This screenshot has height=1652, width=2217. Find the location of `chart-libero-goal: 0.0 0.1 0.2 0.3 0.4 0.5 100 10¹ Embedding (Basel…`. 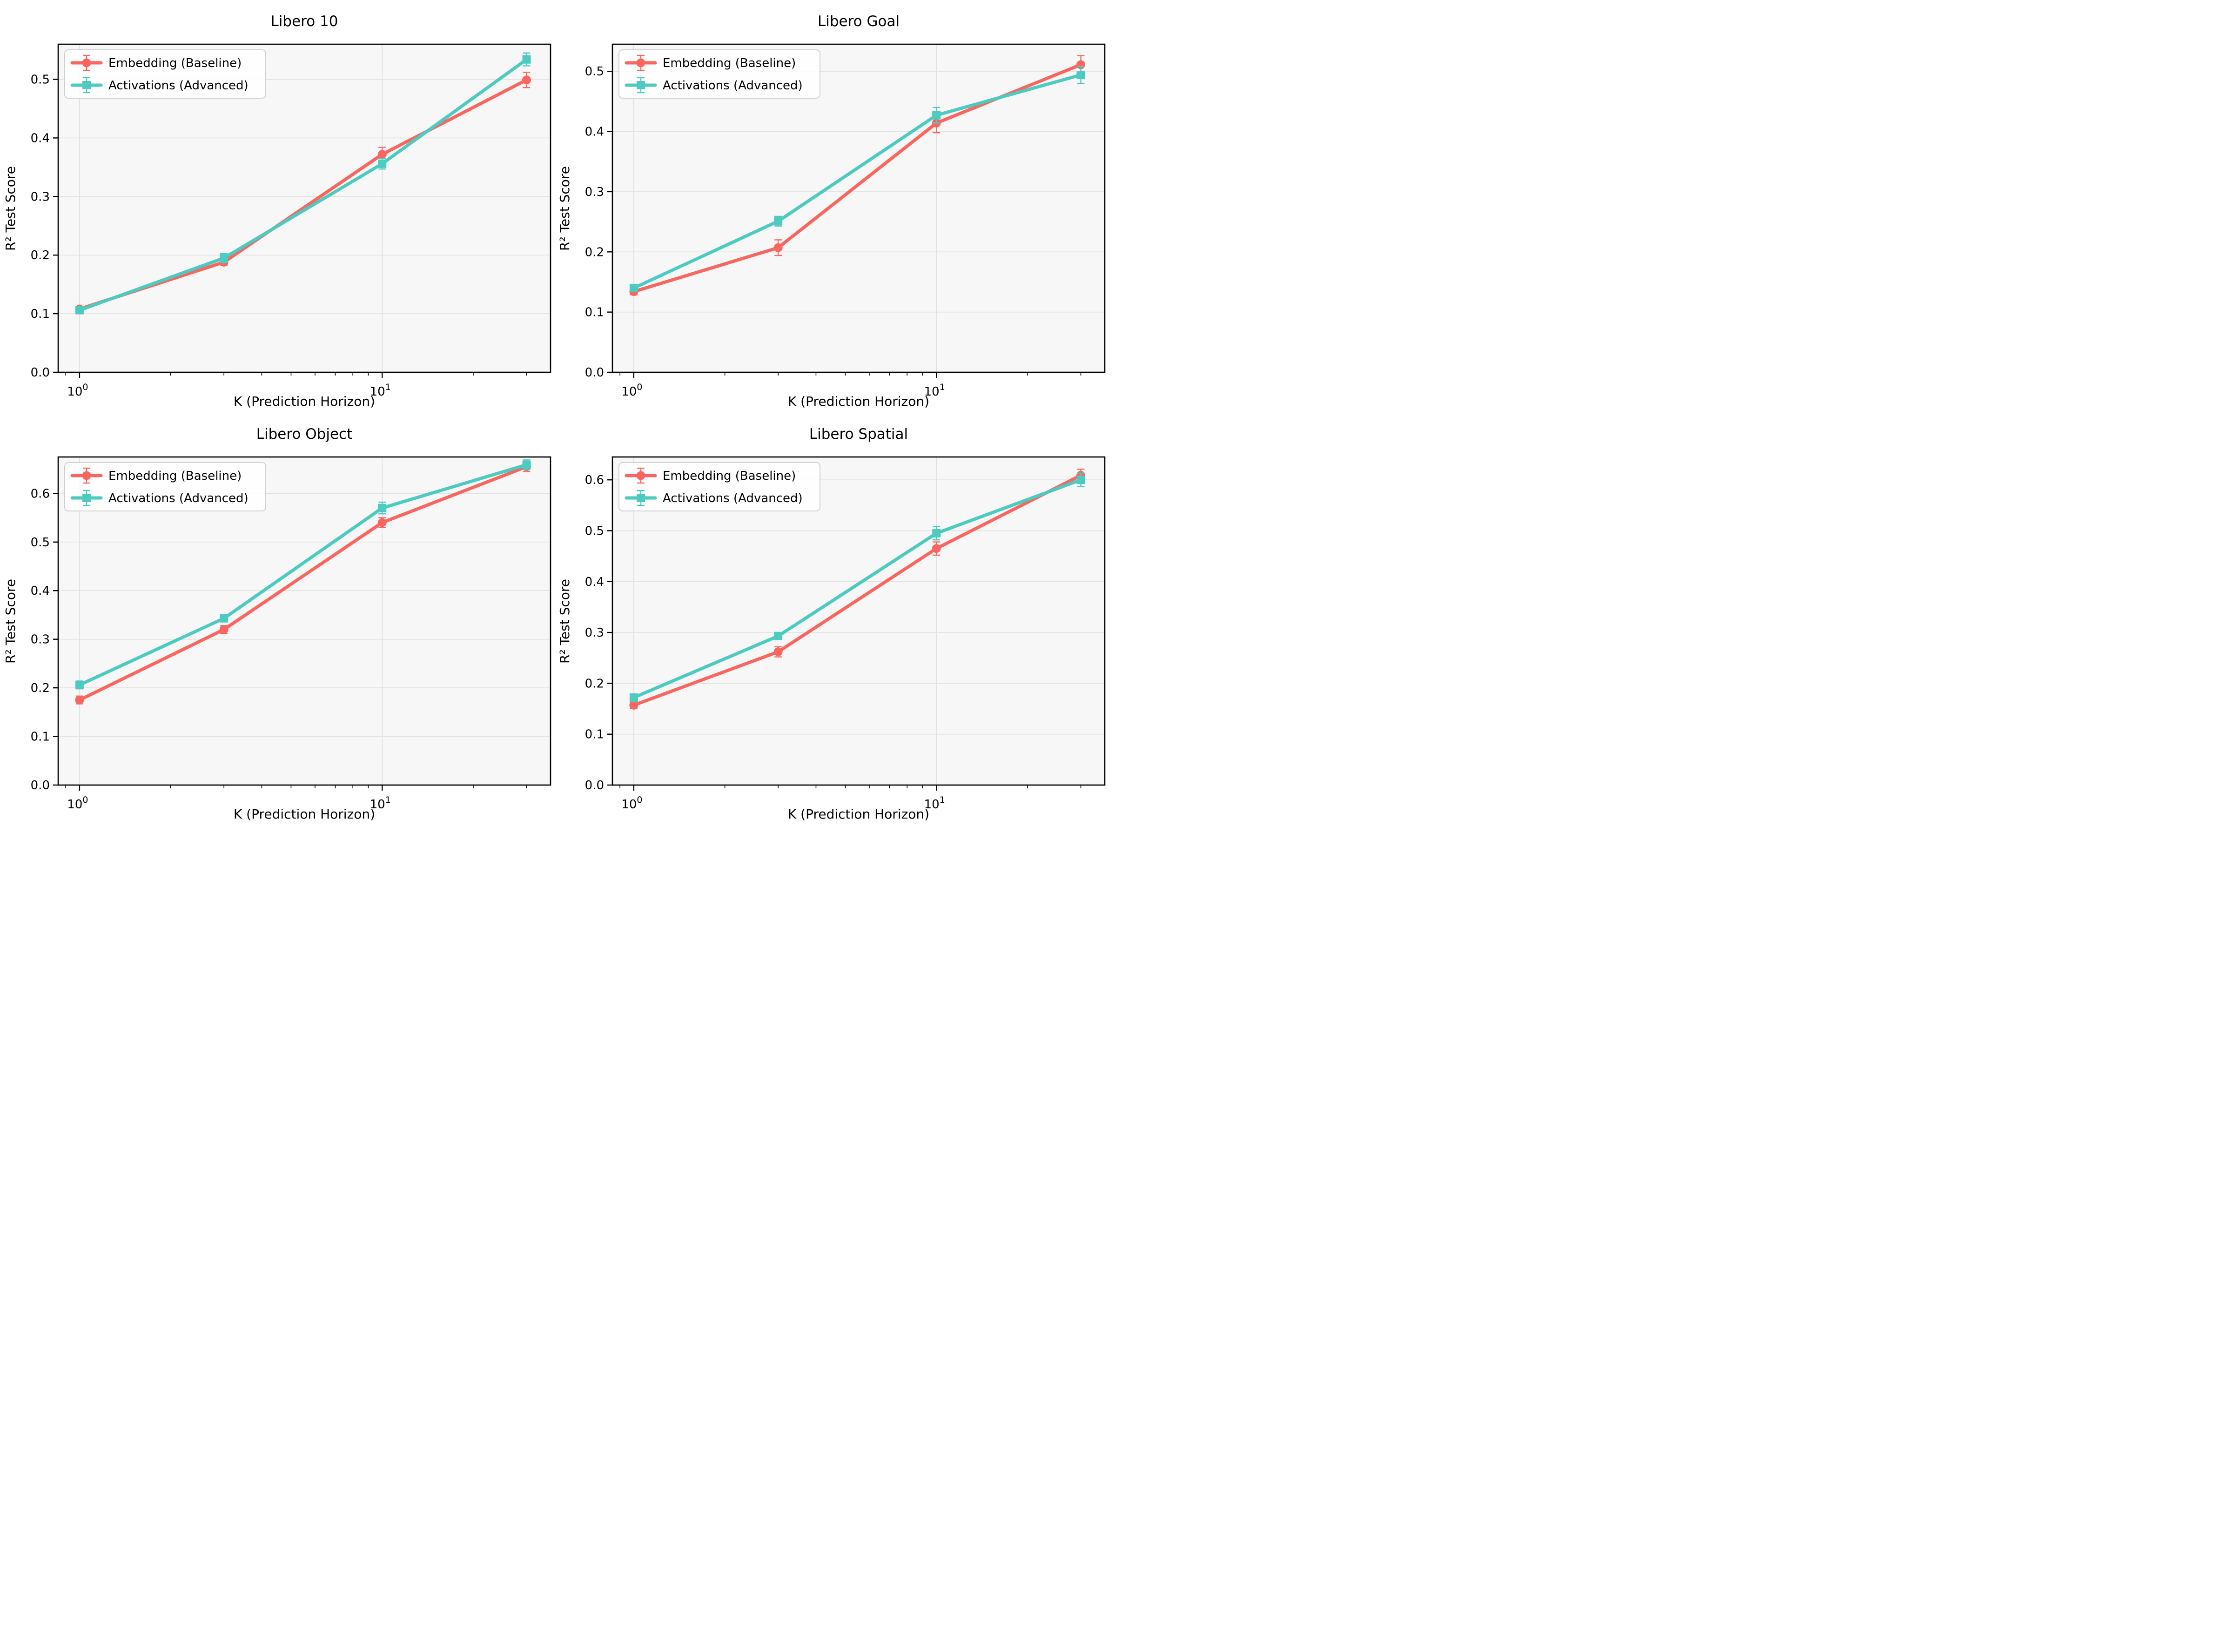

chart-libero-goal: 0.0 0.1 0.2 0.3 0.4 0.5 100 10¹ Embedding (Basel… is located at coordinates (832, 211).